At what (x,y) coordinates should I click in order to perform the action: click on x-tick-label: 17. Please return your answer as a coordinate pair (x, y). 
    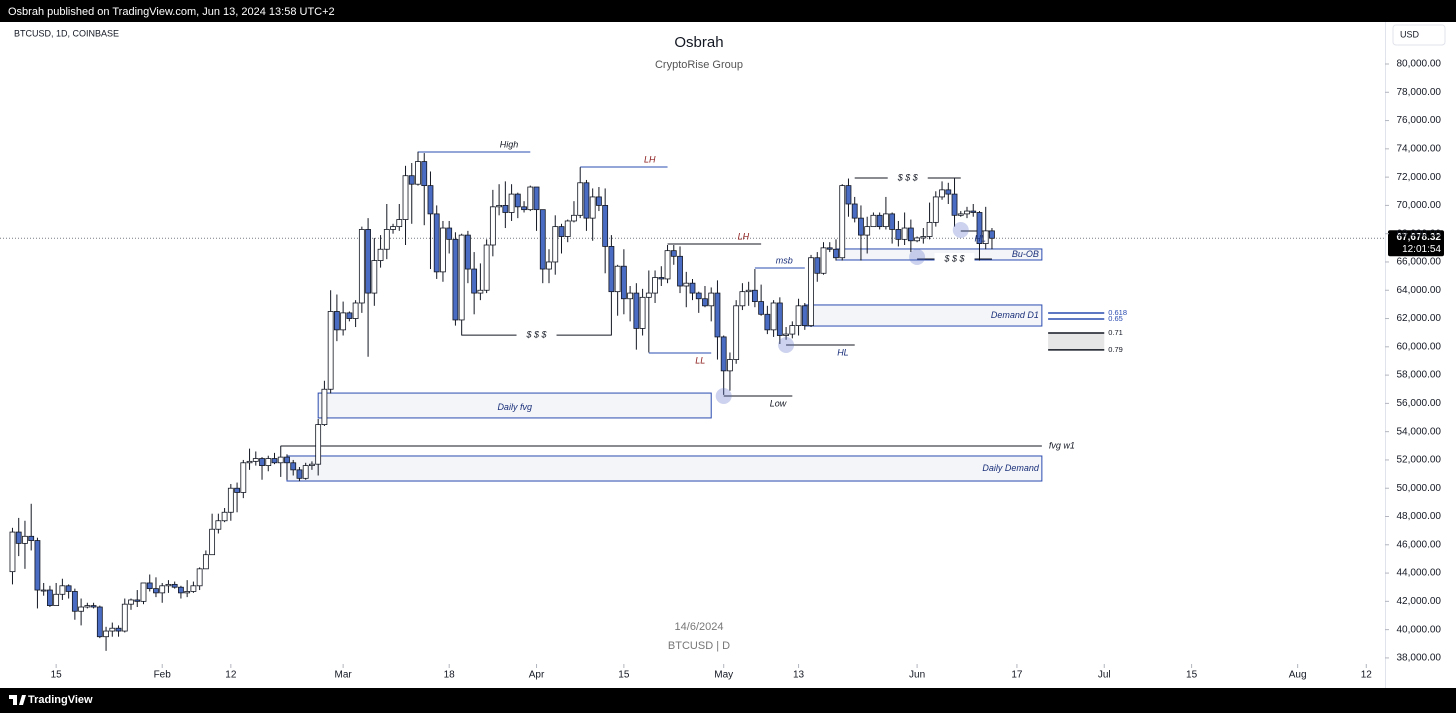
    Looking at the image, I should click on (1017, 675).